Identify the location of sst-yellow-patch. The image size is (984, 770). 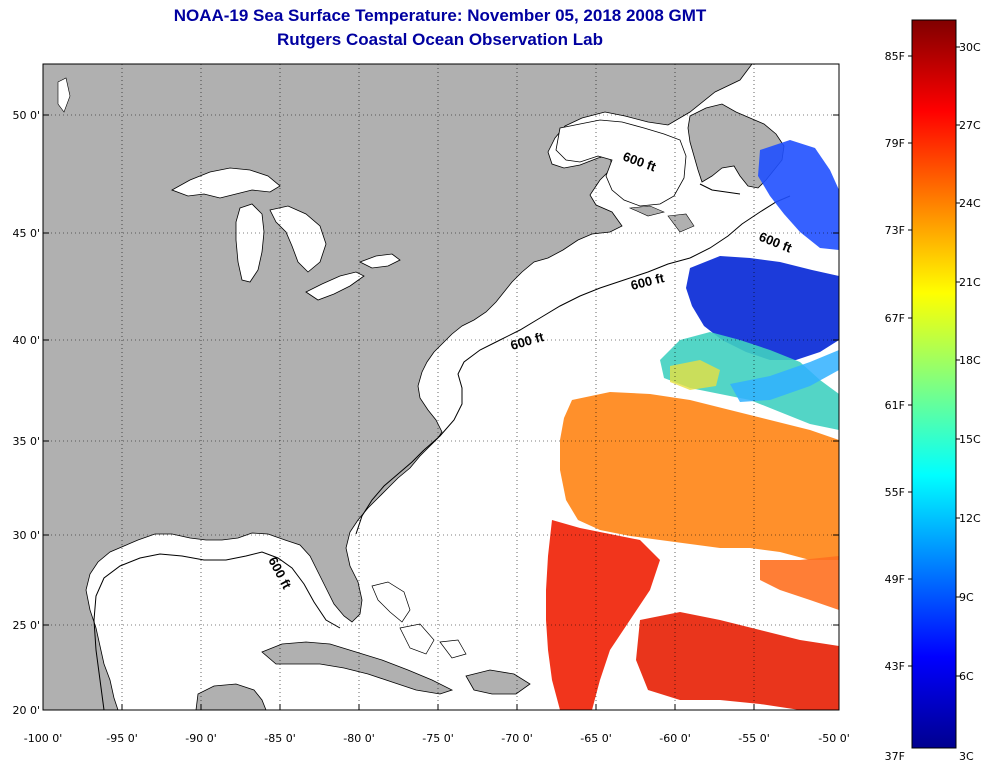
(695, 375).